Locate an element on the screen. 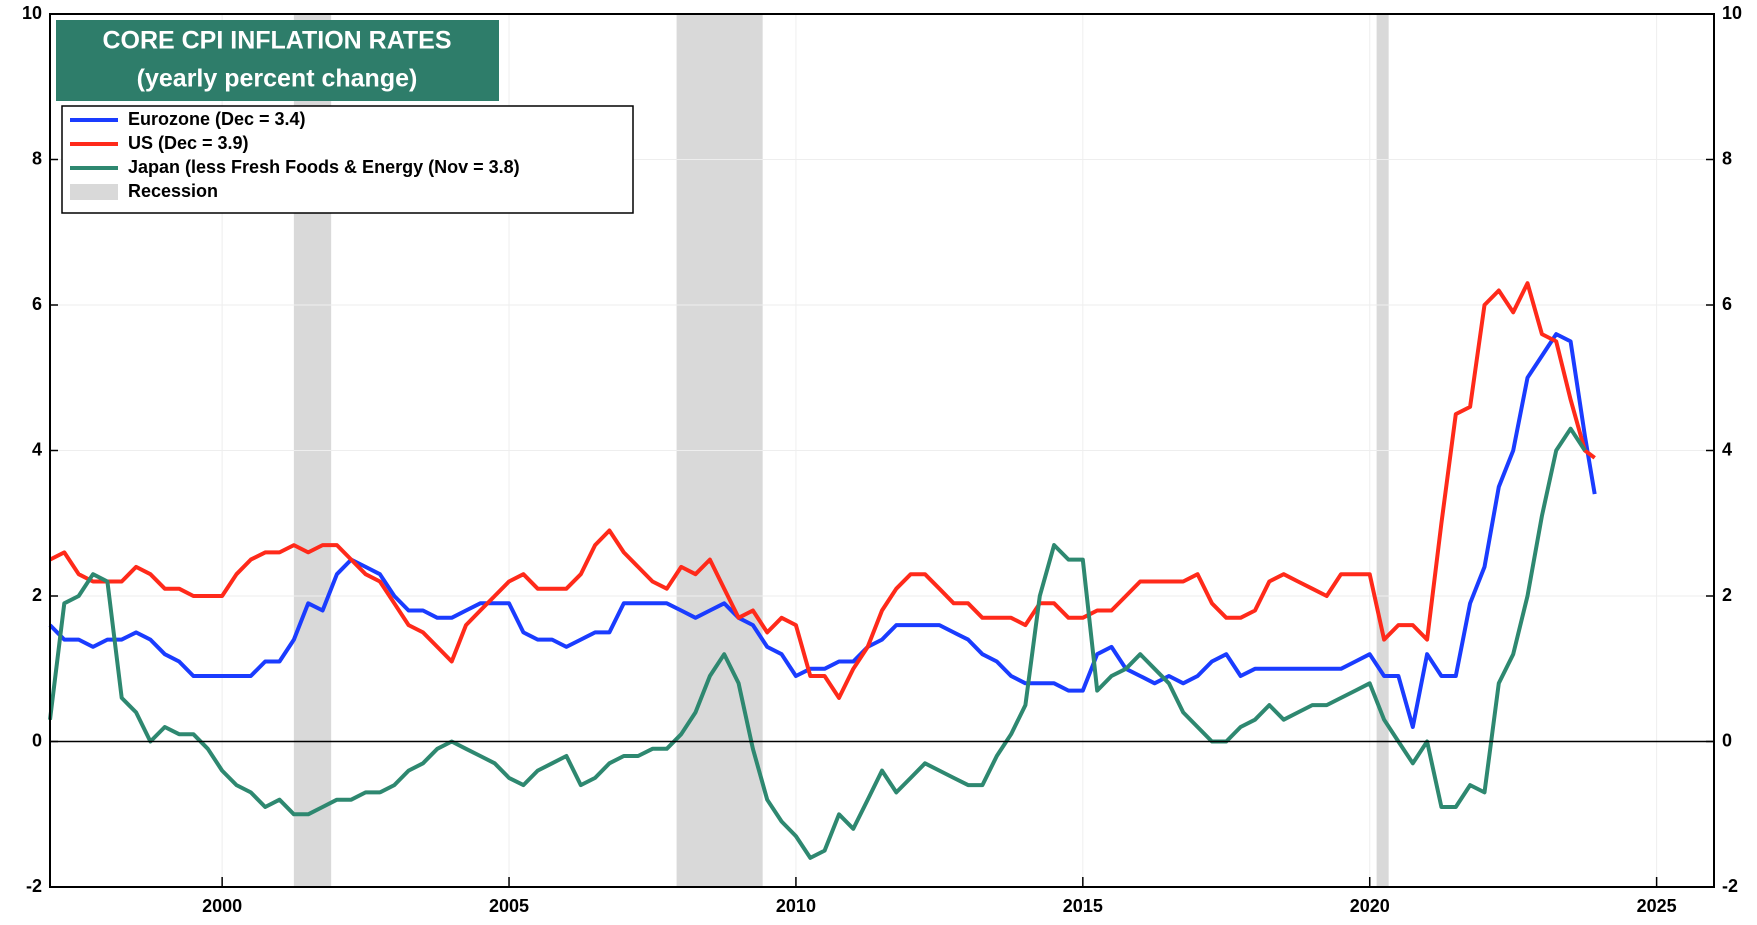 The height and width of the screenshot is (925, 1757). legend-label: Eurozone (Dec = 3.4) is located at coordinates (217, 119).